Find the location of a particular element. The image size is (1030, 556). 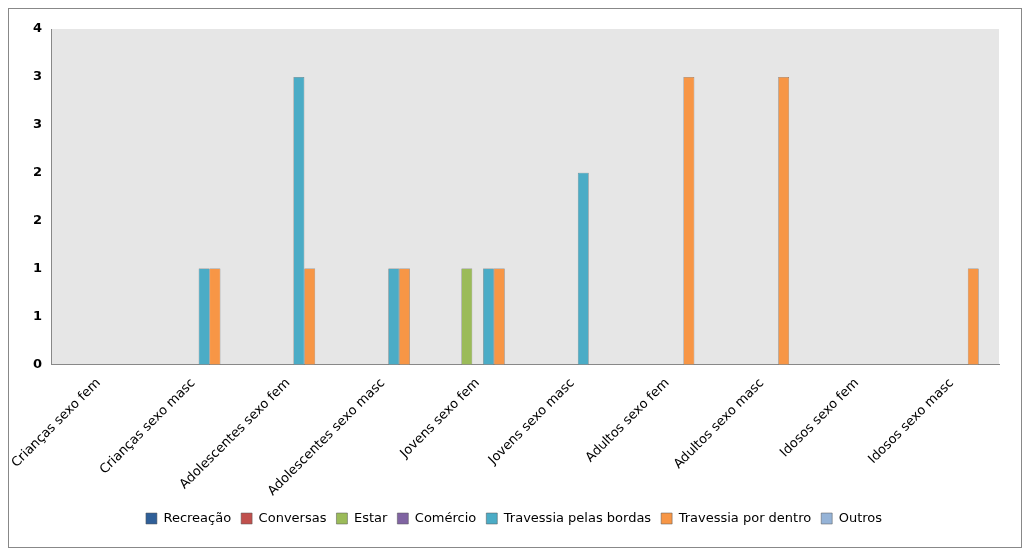

legend-label: Recreação is located at coordinates (197, 517).